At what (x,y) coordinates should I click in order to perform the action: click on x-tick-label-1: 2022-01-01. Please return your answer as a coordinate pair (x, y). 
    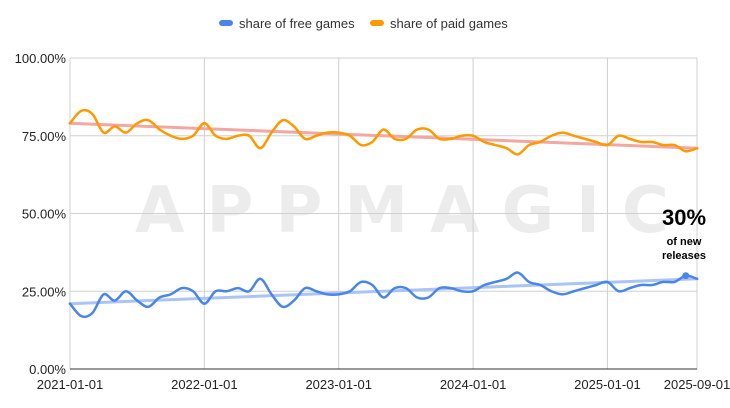
    Looking at the image, I should click on (204, 384).